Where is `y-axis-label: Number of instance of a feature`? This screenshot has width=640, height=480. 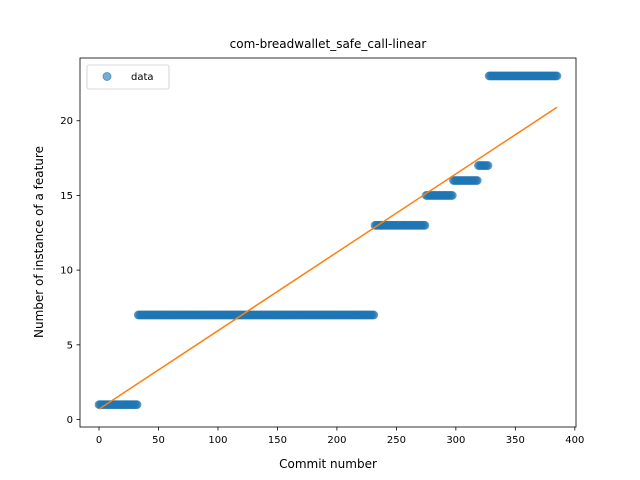 y-axis-label: Number of instance of a feature is located at coordinates (39, 242).